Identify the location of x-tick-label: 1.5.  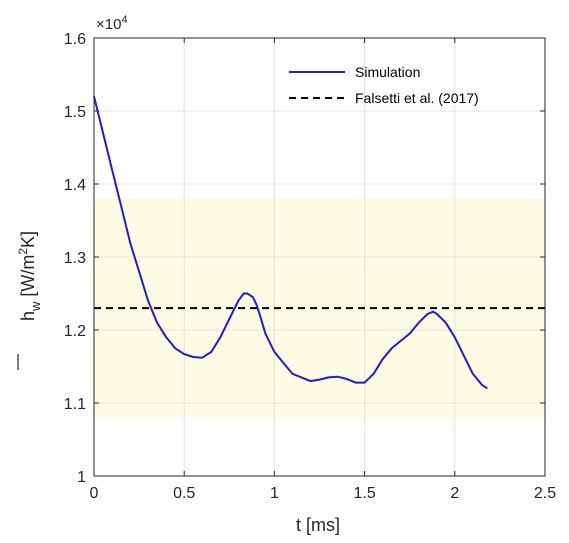
(364, 493).